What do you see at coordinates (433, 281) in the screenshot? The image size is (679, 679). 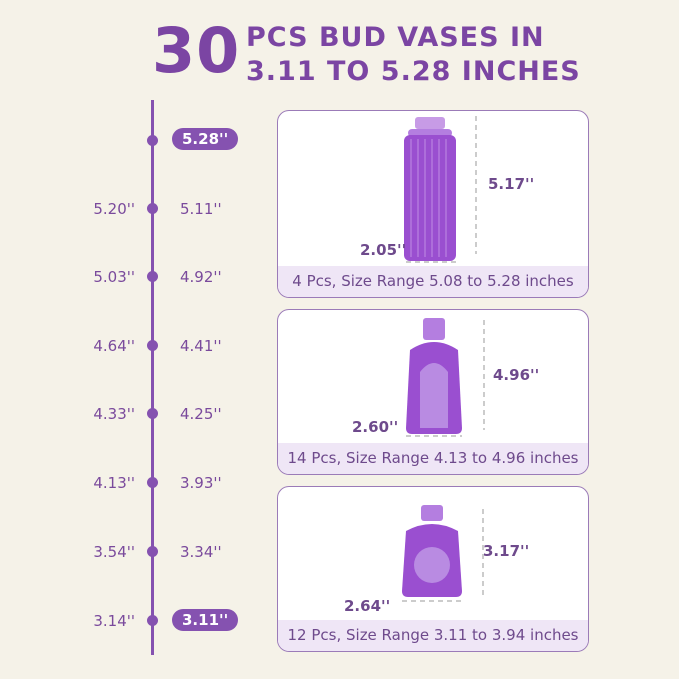 I see `card-caption: 4 Pcs, Size Range 5.08 to 5.28 inches` at bounding box center [433, 281].